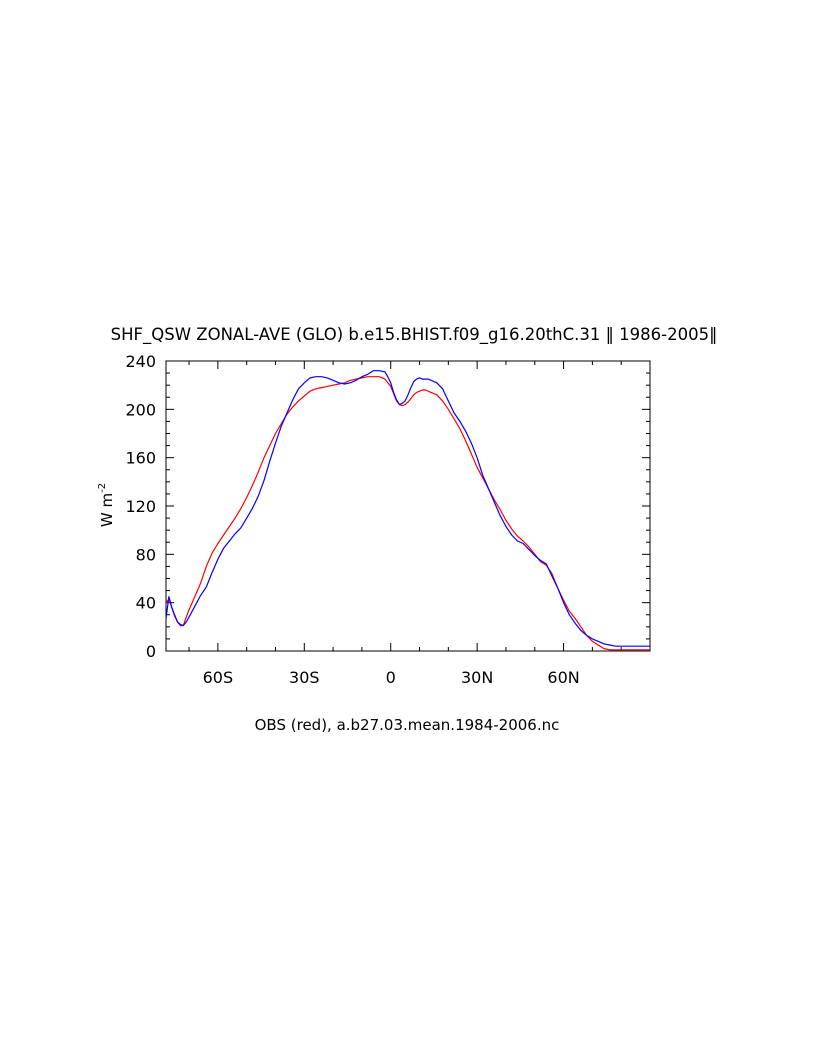 This screenshot has height=1059, width=818. Describe the element at coordinates (140, 409) in the screenshot. I see `y-tick-label: 200` at that location.